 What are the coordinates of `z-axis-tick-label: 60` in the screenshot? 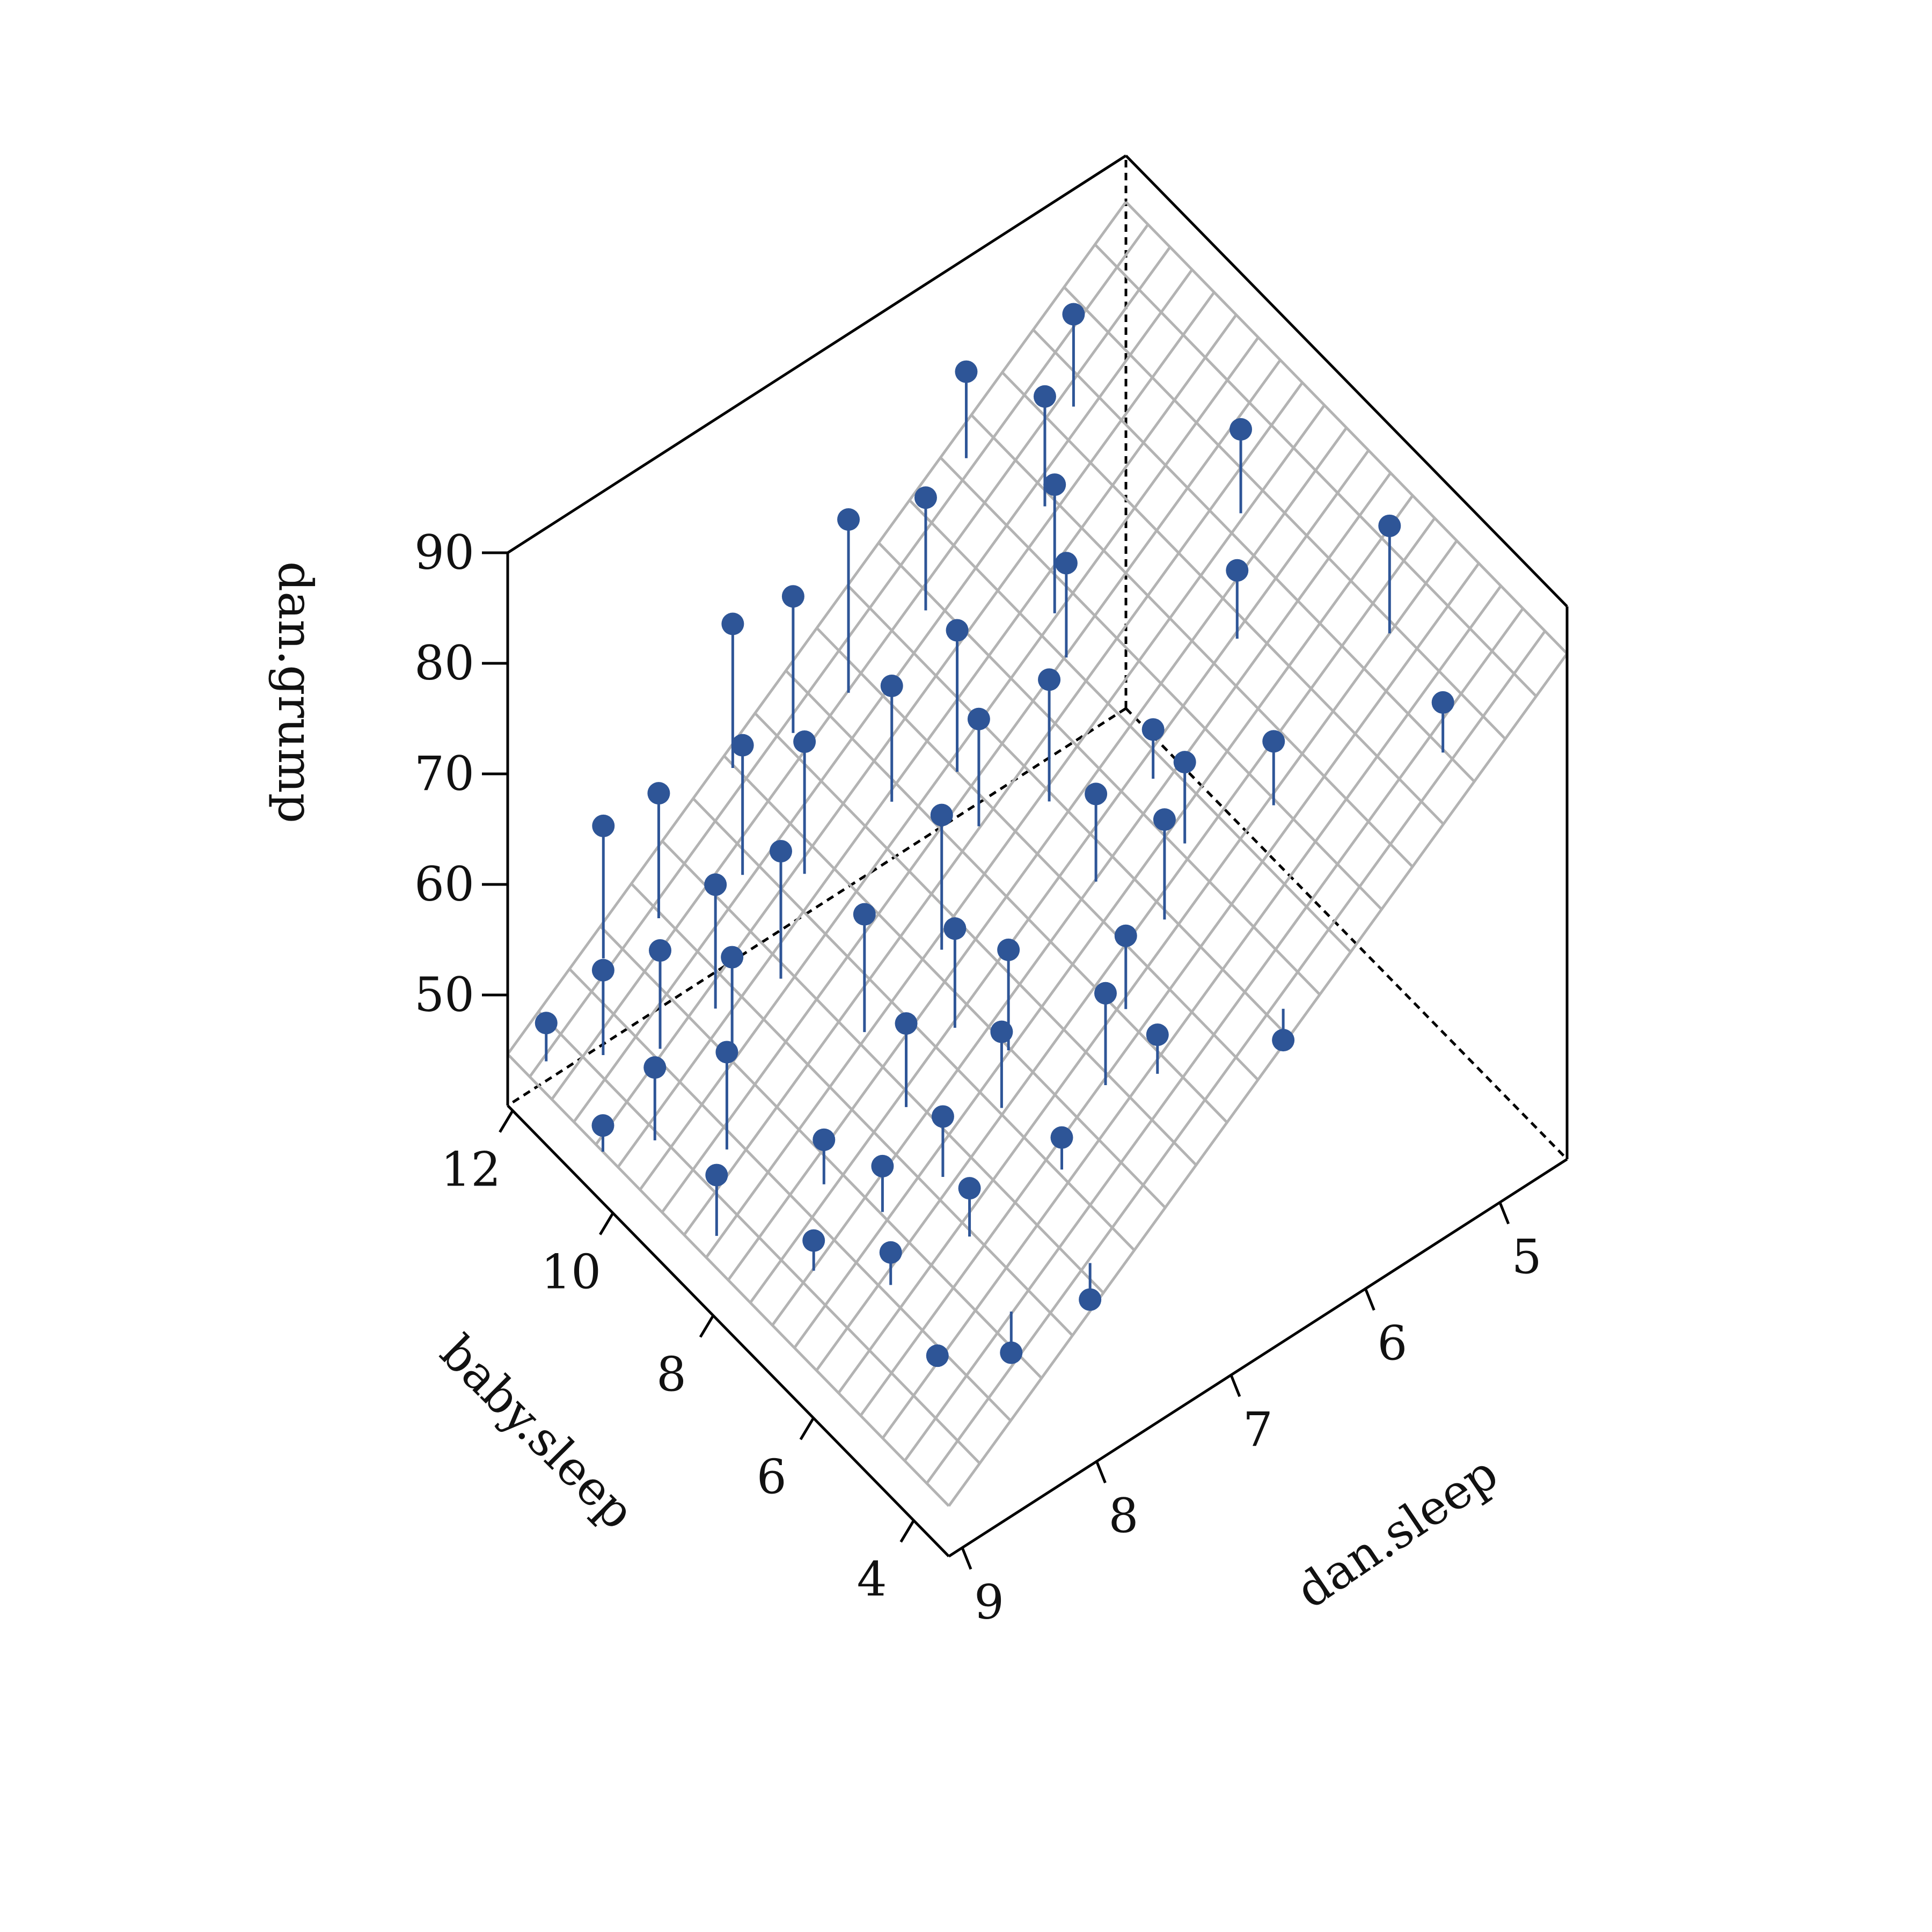 It's located at (444, 884).